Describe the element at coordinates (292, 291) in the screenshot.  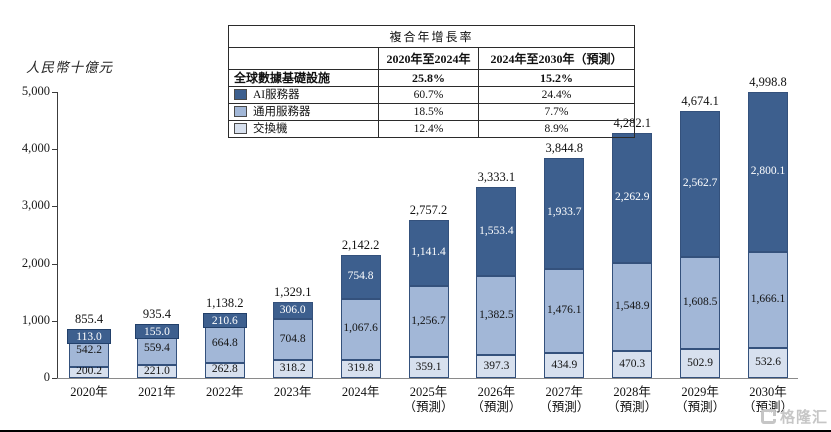
I see `bar-total-label: 1,329.1` at that location.